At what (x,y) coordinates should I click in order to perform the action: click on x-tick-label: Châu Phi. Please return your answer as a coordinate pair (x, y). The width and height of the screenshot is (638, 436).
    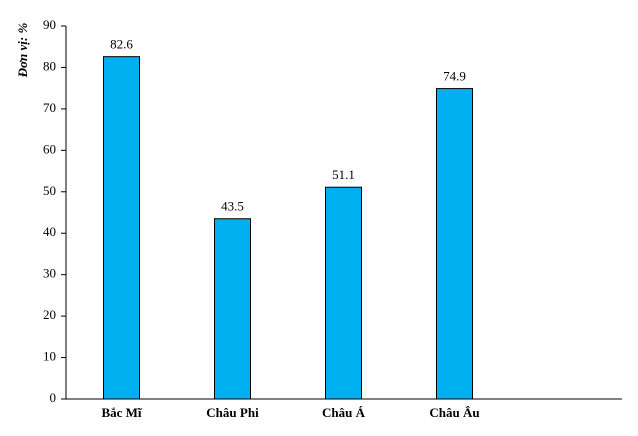
    Looking at the image, I should click on (232, 412).